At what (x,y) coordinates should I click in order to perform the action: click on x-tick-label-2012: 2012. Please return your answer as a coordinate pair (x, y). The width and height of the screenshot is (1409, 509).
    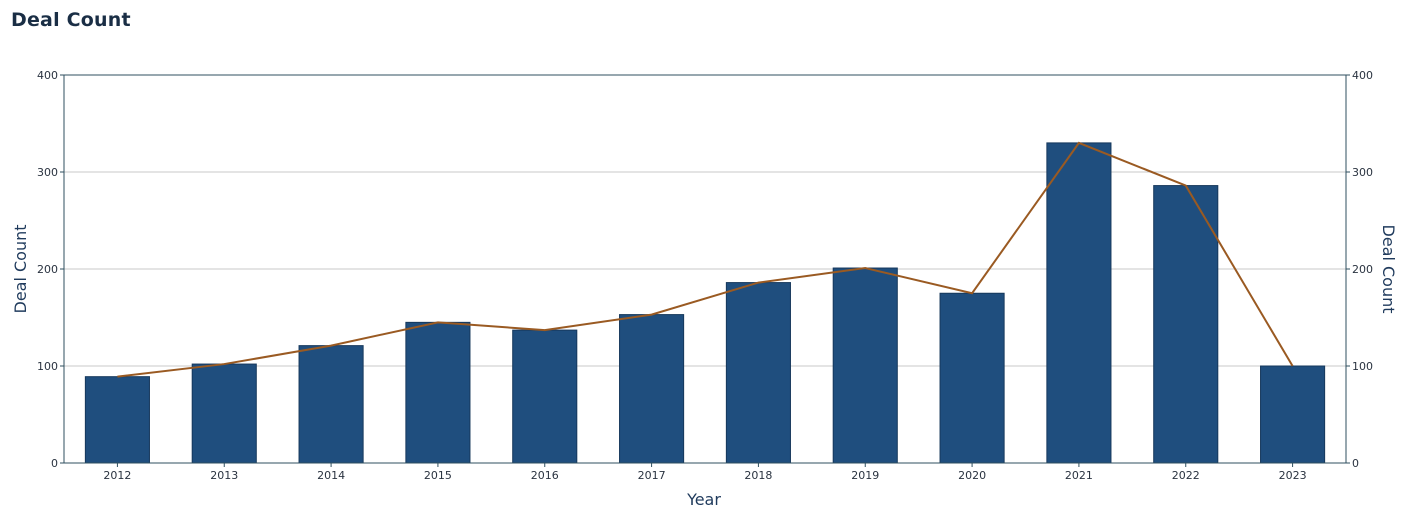
    Looking at the image, I should click on (117, 475).